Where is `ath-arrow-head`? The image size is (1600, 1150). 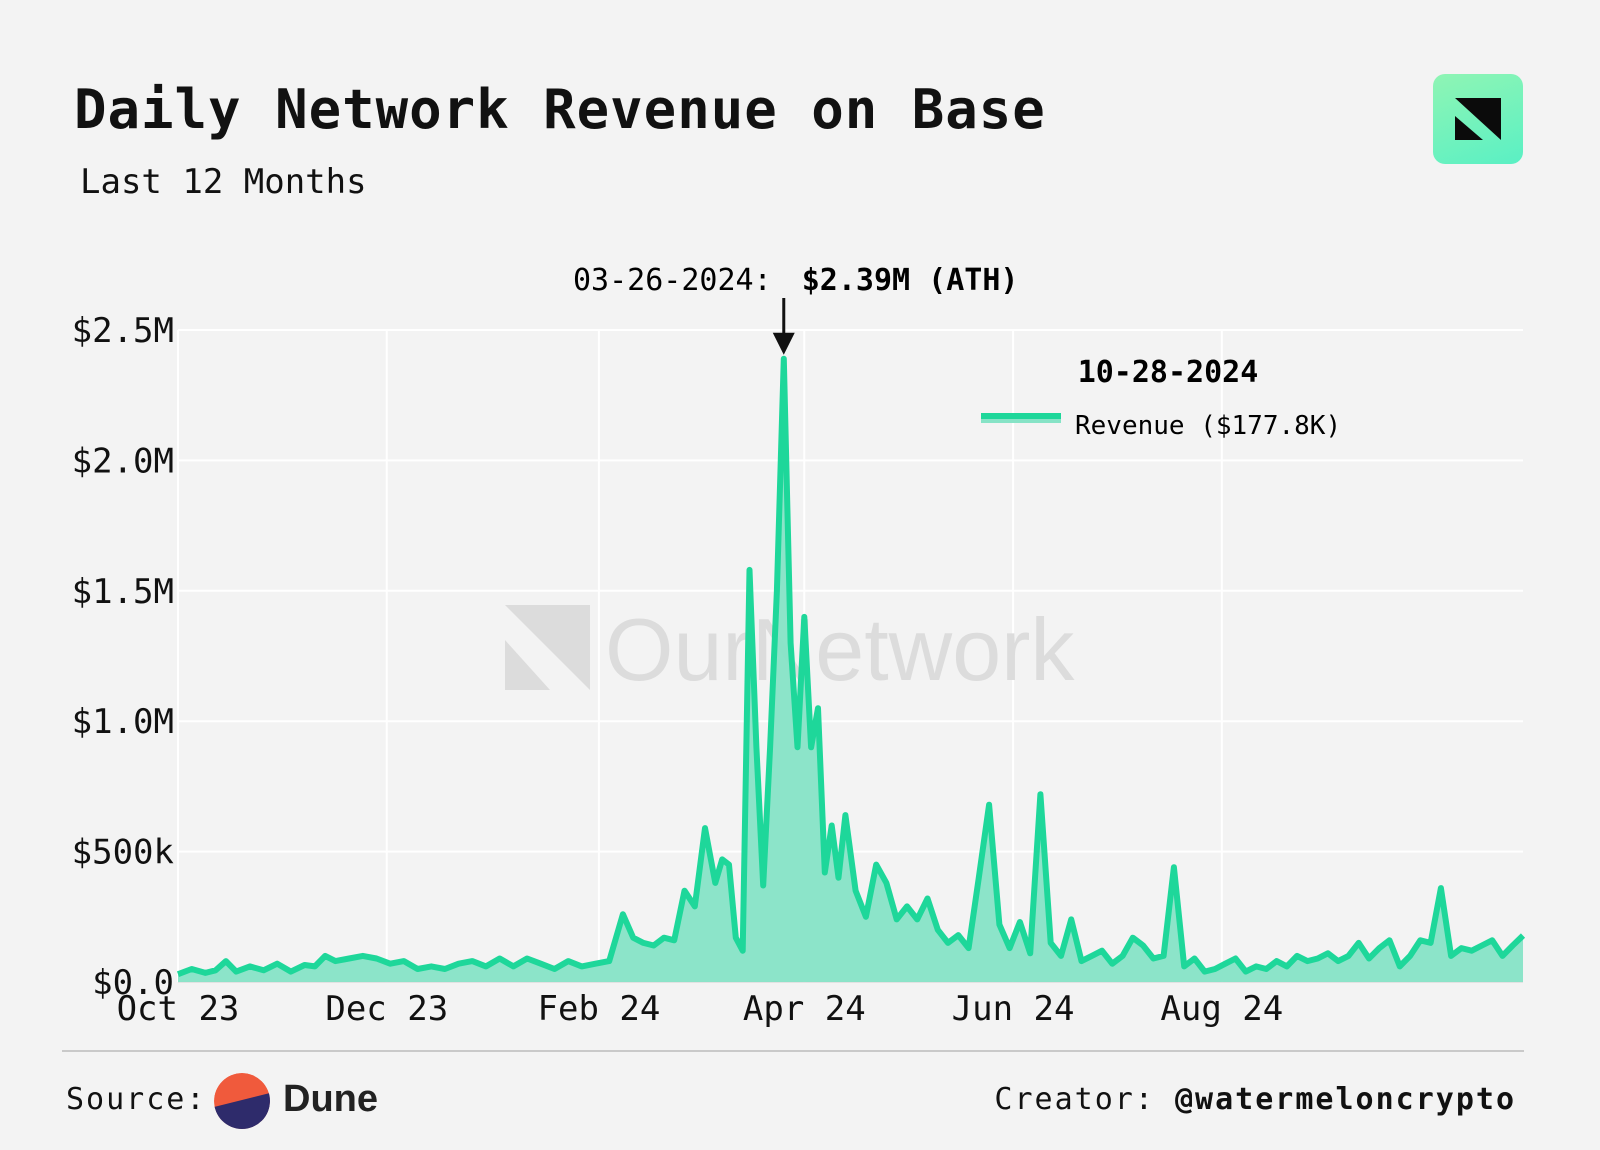
ath-arrow-head is located at coordinates (783, 343).